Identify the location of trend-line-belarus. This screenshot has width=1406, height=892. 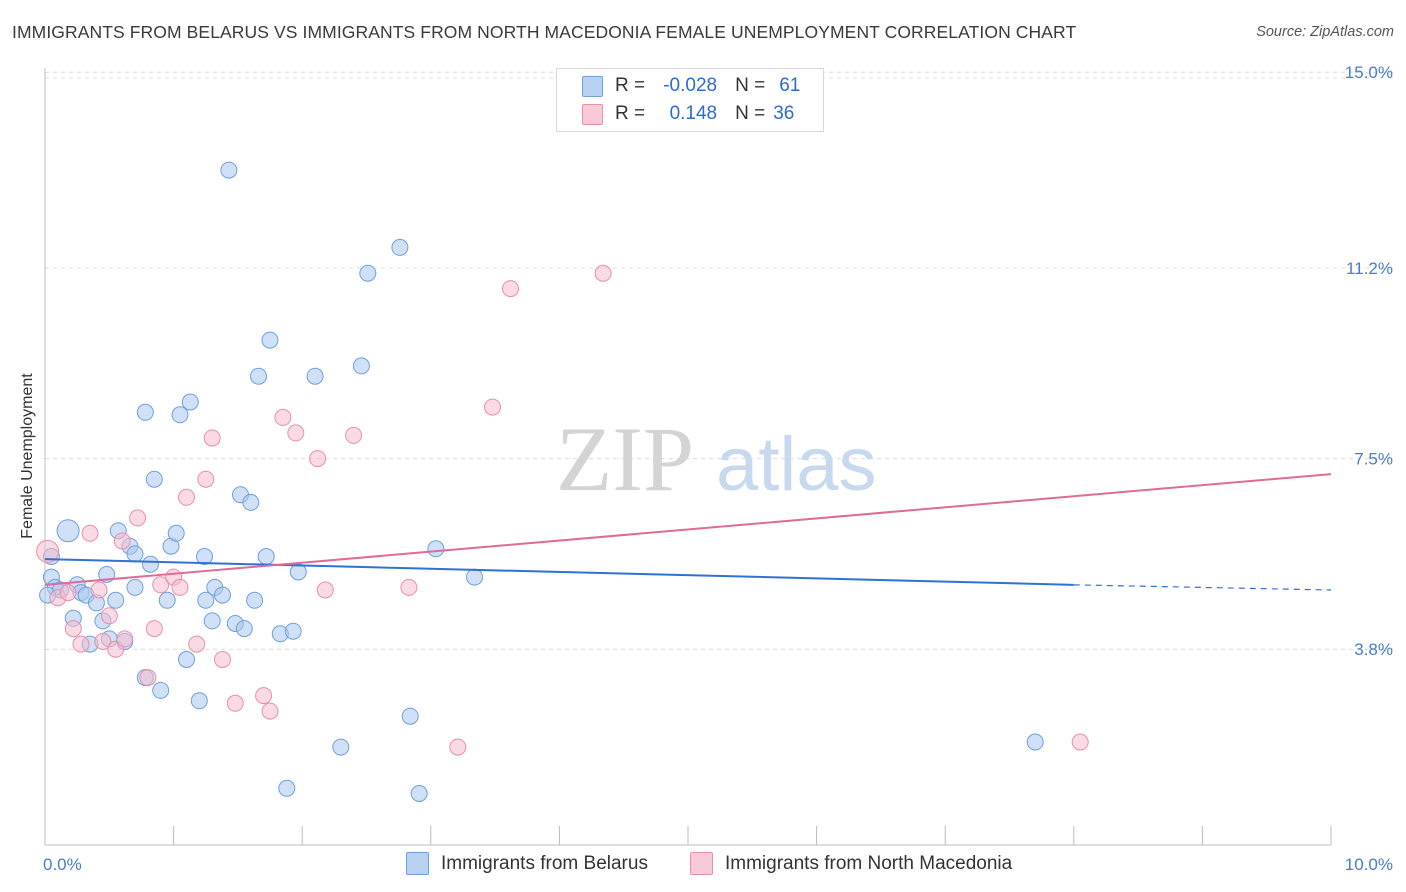
(559, 572).